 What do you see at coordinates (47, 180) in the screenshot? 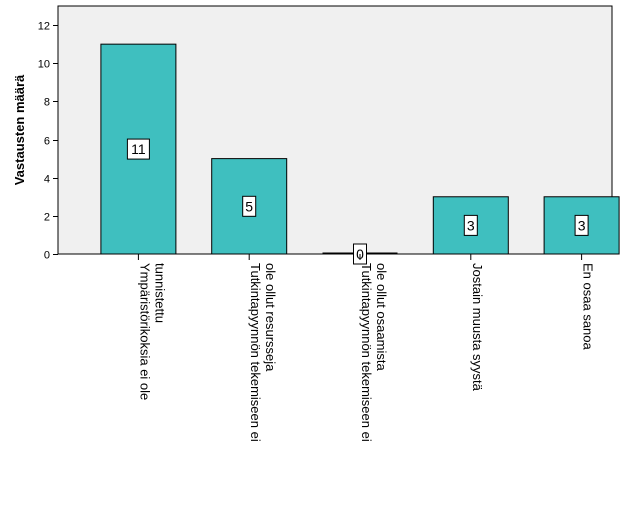
I see `y-tick-label: 4` at bounding box center [47, 180].